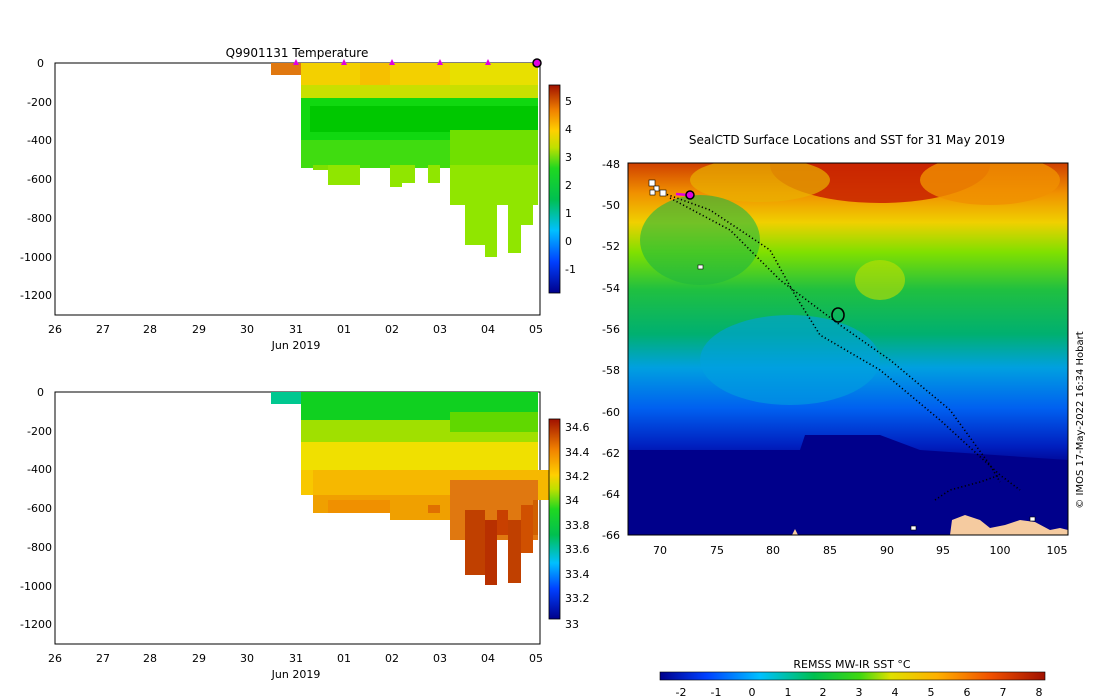  Describe the element at coordinates (611, 453) in the screenshot. I see `svg-text: -62` at that location.